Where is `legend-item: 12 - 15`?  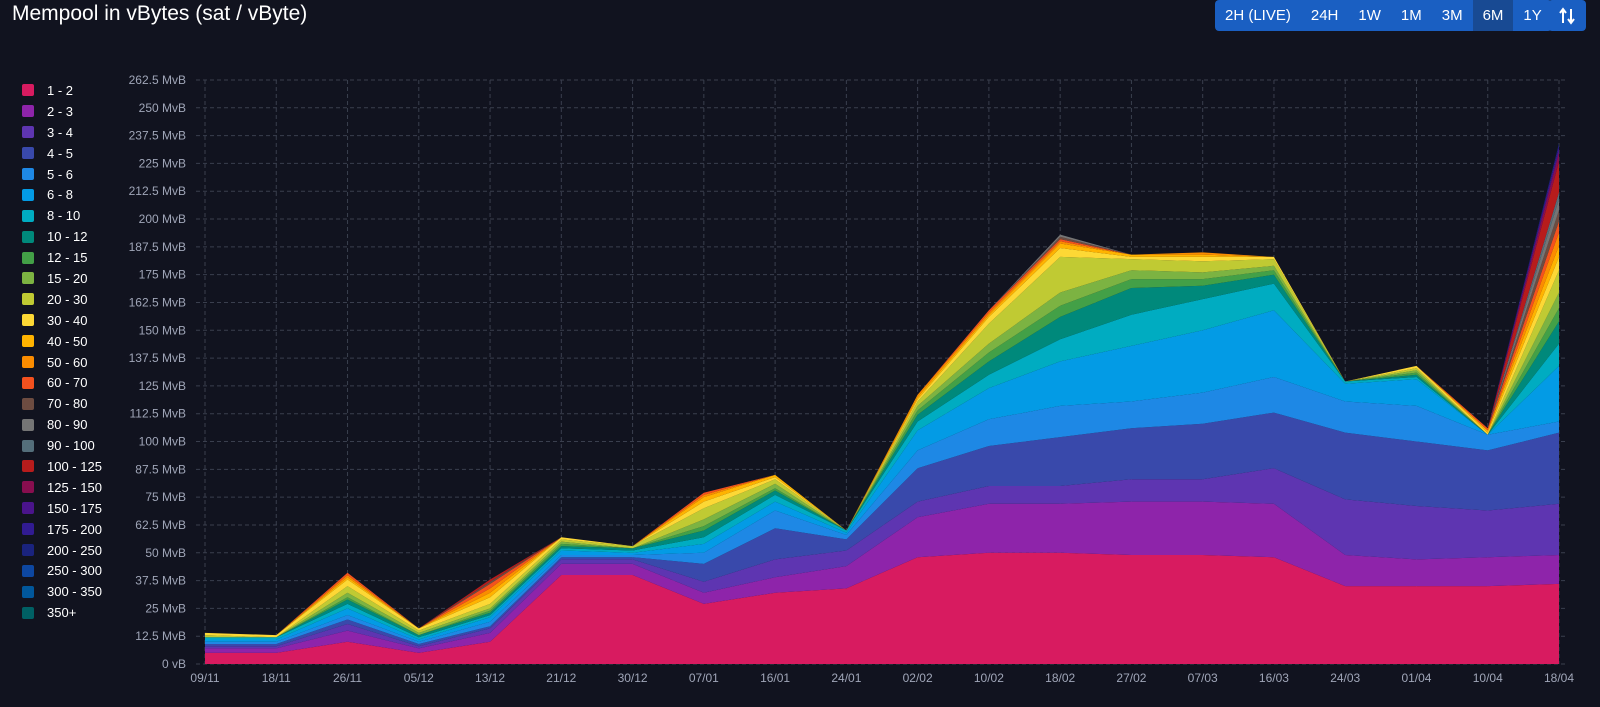 legend-item: 12 - 15 is located at coordinates (62, 257).